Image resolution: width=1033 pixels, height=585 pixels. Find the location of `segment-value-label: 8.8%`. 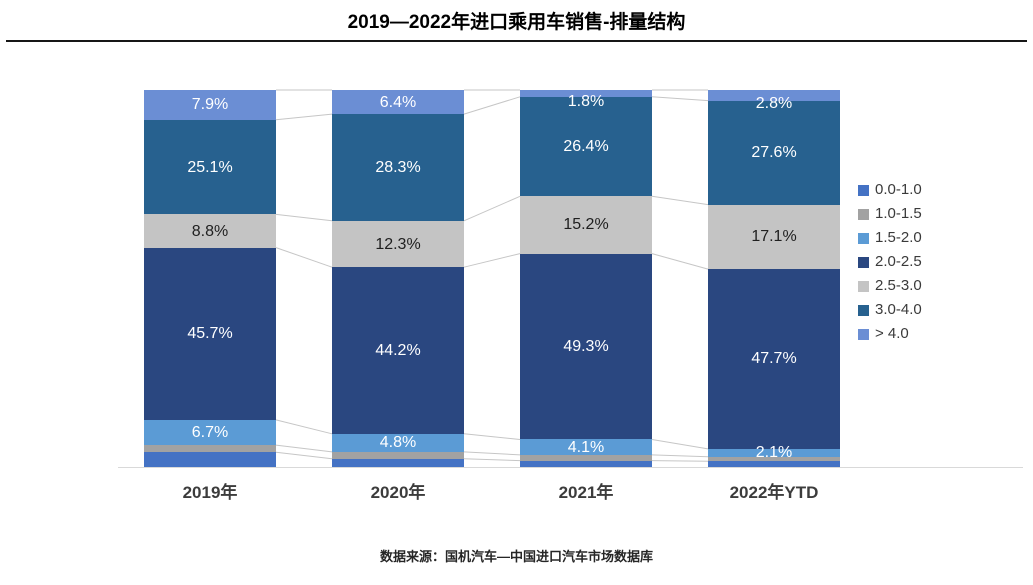

segment-value-label: 8.8% is located at coordinates (210, 231).